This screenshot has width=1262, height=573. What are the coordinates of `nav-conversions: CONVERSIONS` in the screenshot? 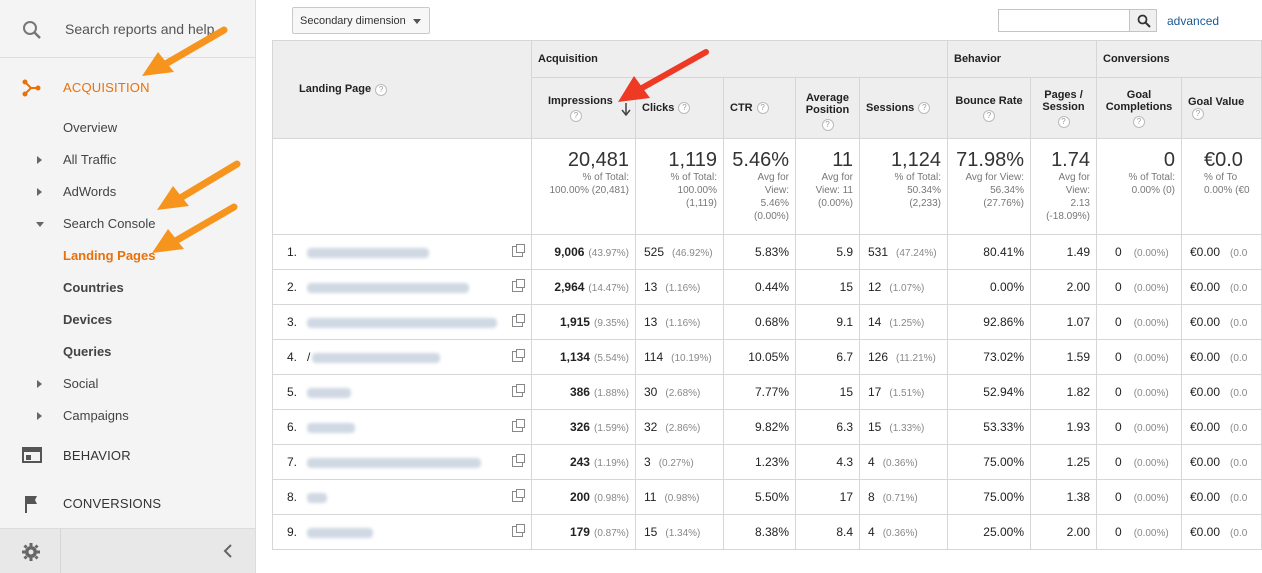 It's located at (127, 503).